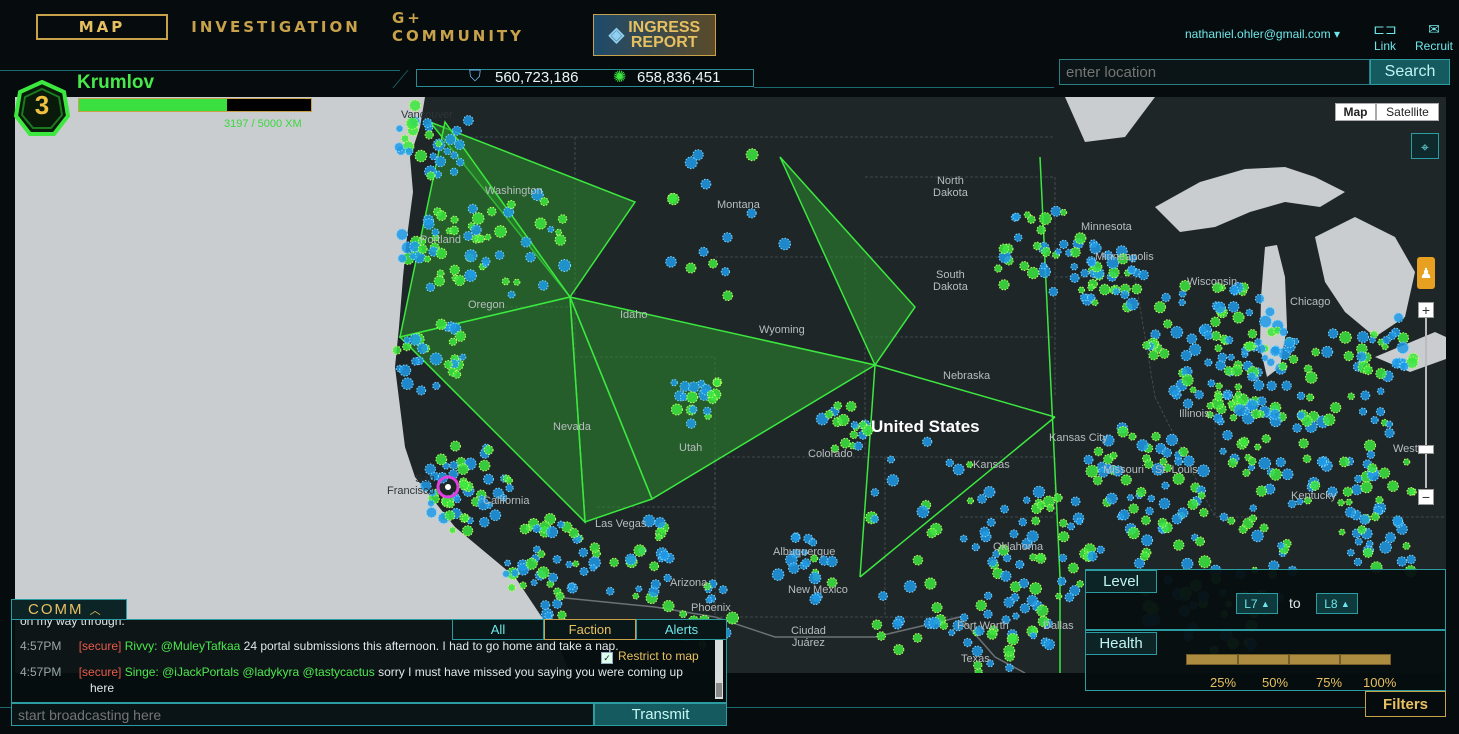 Image resolution: width=1459 pixels, height=734 pixels. I want to click on comm-scrollbar-thumb, so click(719, 690).